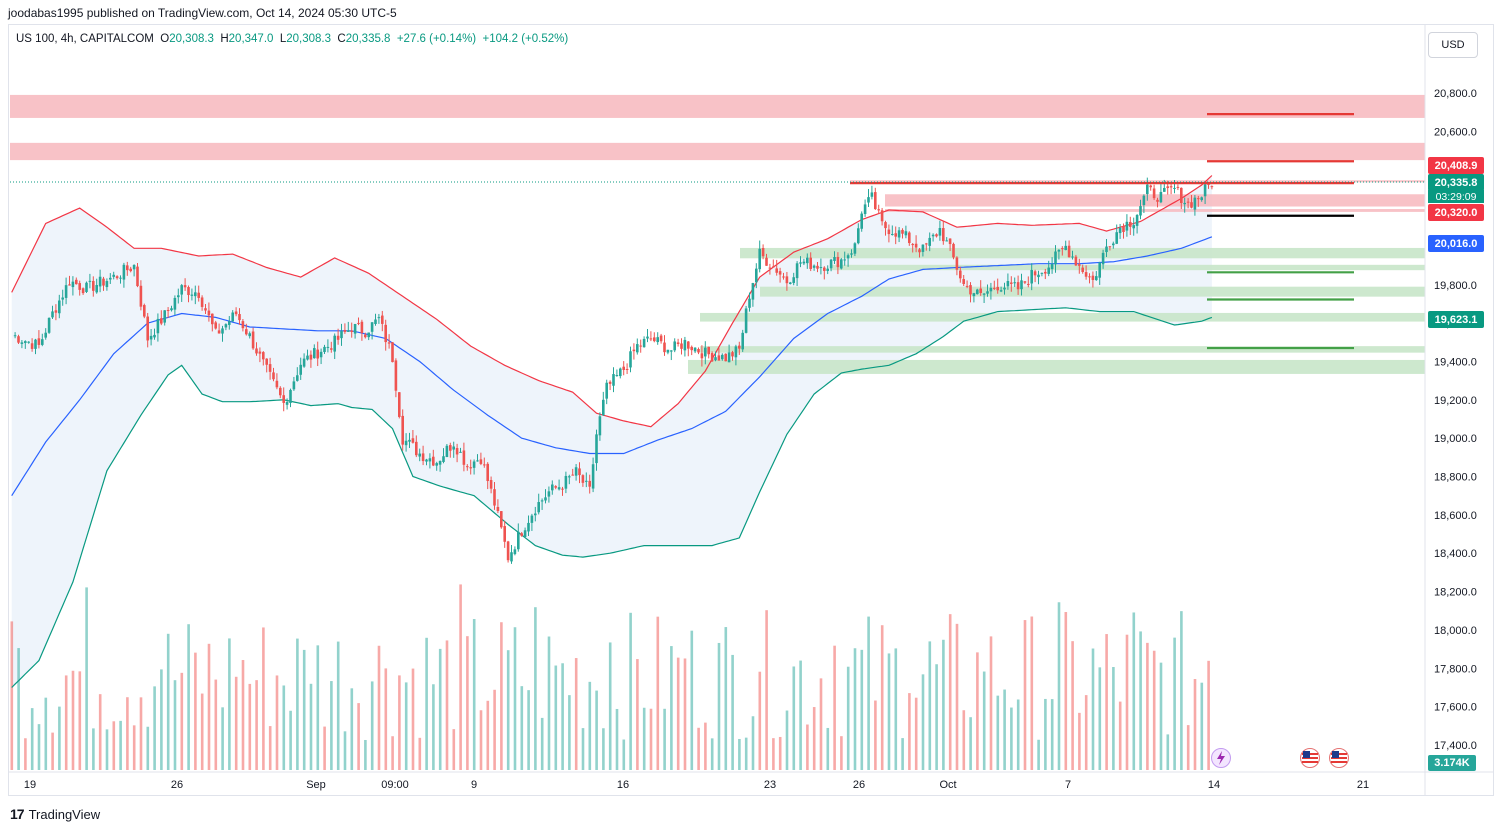 The image size is (1500, 832). Describe the element at coordinates (177, 785) in the screenshot. I see `time-tick-label: 26` at that location.